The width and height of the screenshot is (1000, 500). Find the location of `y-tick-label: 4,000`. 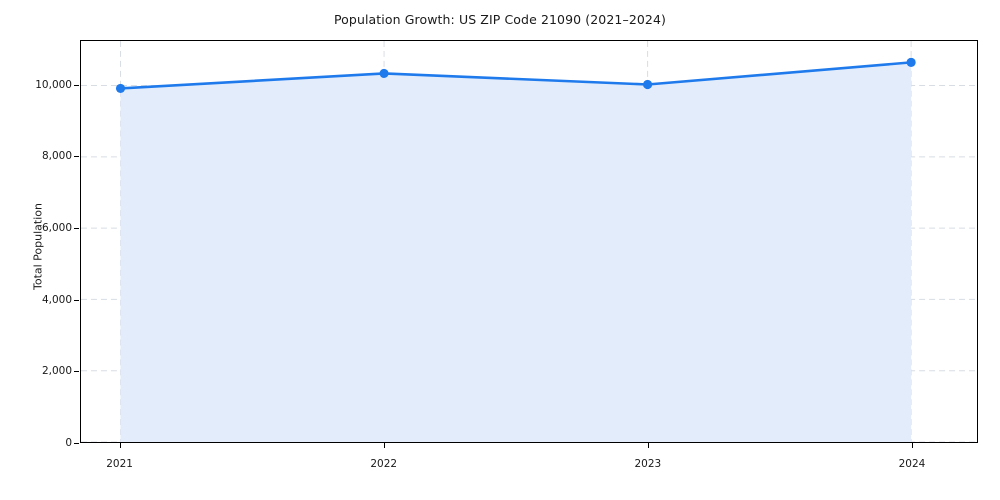

y-tick-label: 4,000 is located at coordinates (56, 299).